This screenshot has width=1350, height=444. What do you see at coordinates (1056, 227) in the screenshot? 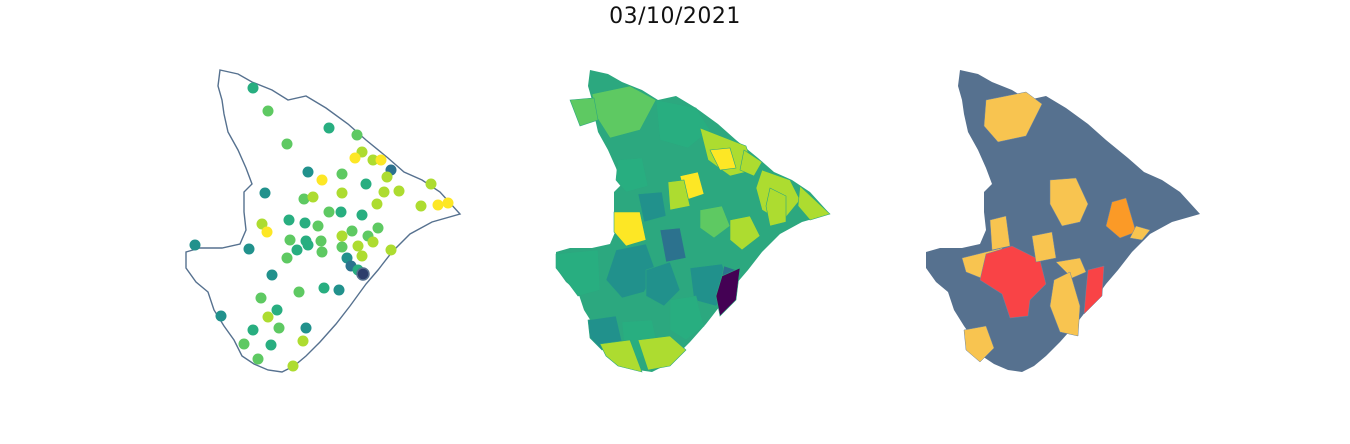
I see `category-regions` at bounding box center [1056, 227].